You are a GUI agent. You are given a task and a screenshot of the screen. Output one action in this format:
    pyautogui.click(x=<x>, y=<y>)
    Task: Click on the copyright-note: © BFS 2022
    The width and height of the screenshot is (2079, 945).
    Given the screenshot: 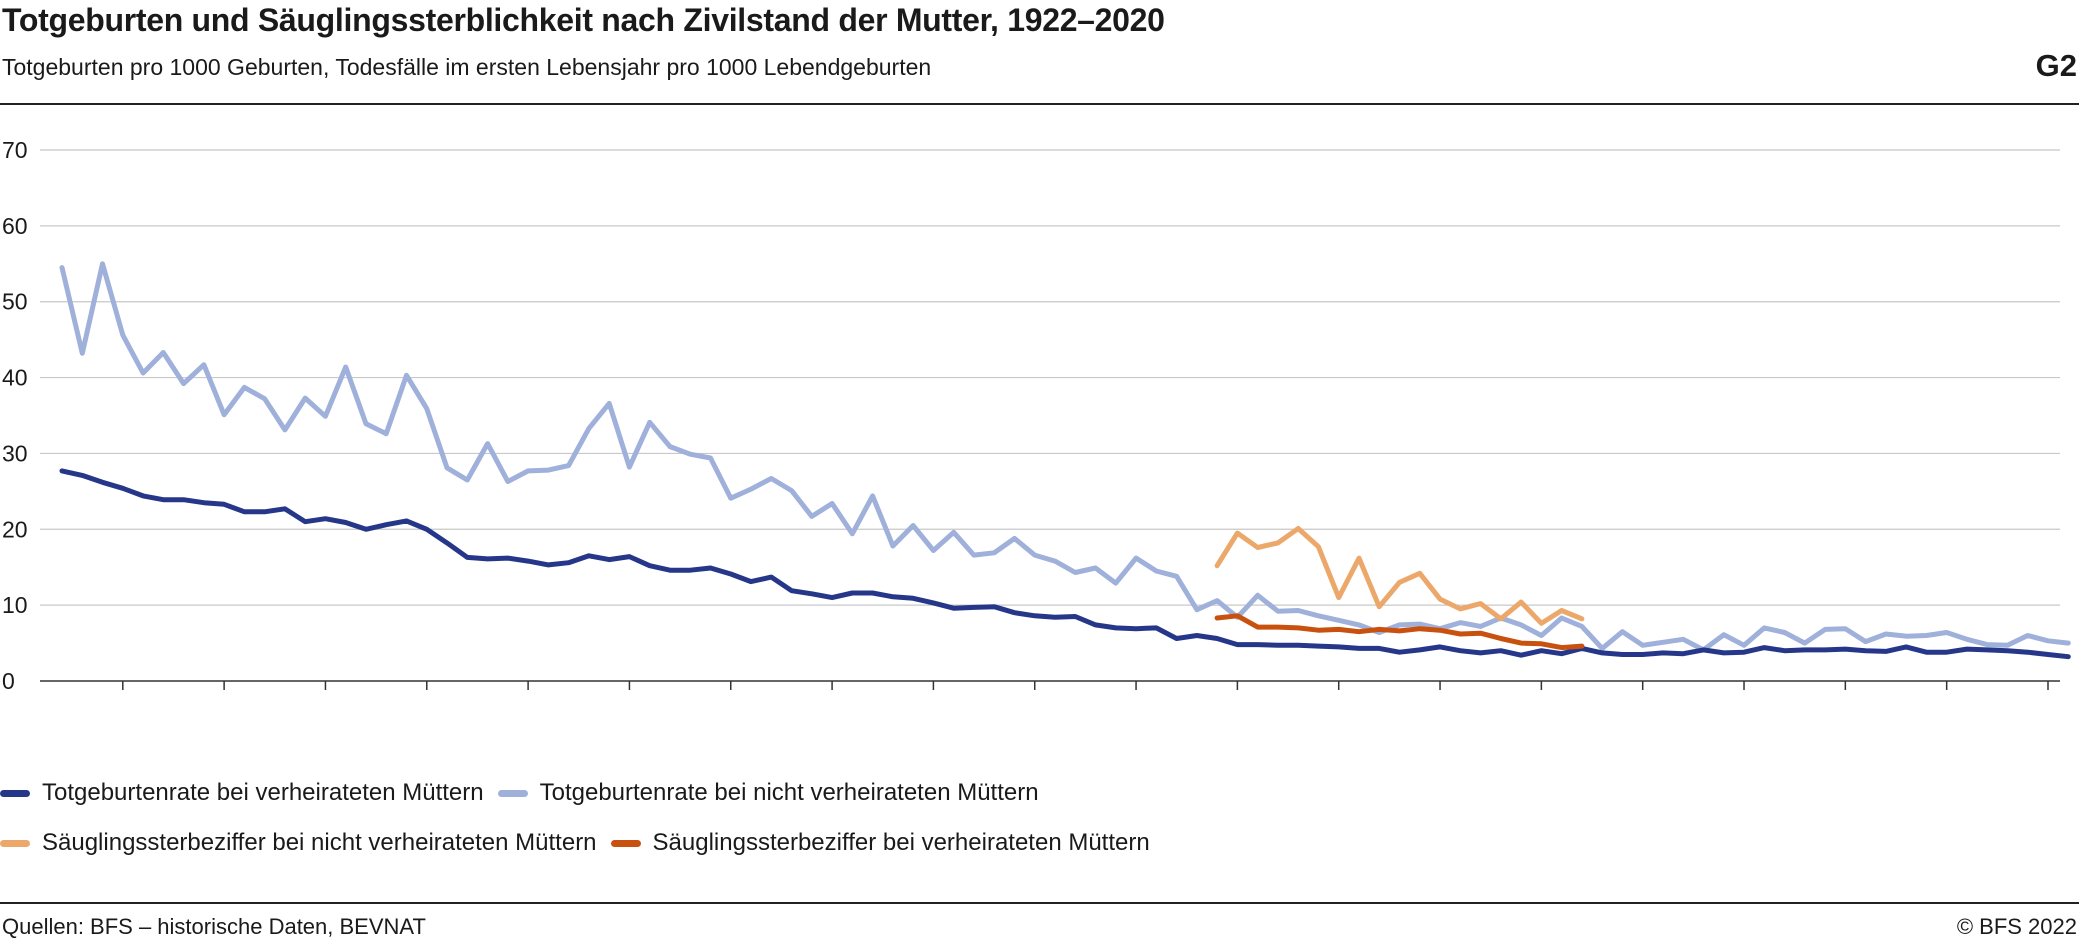 What is the action you would take?
    pyautogui.click(x=2016, y=926)
    